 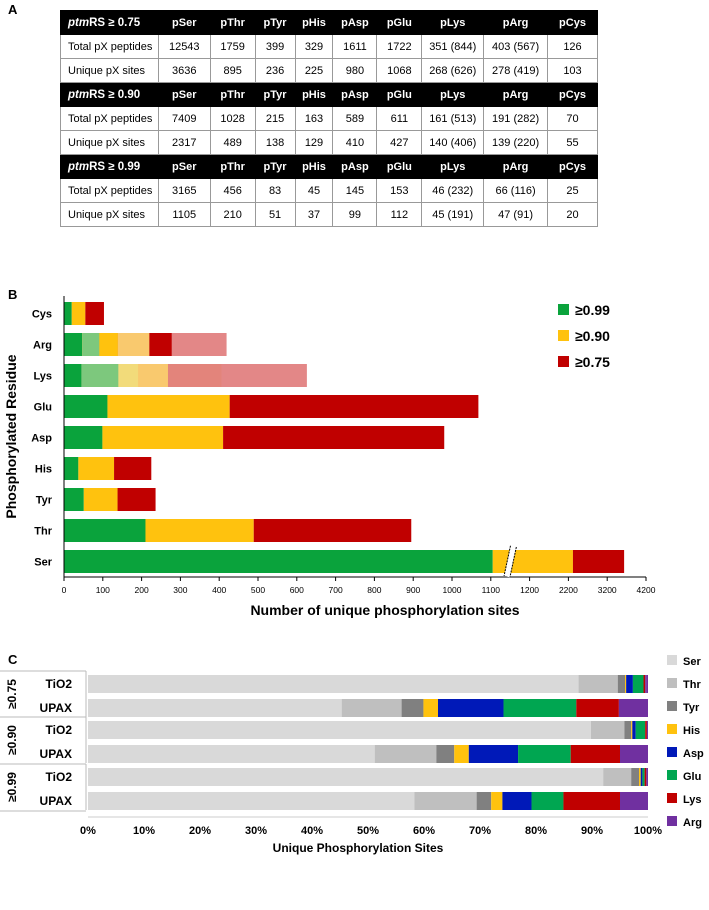 What do you see at coordinates (184, 142) in the screenshot?
I see `table-cell: 2317` at bounding box center [184, 142].